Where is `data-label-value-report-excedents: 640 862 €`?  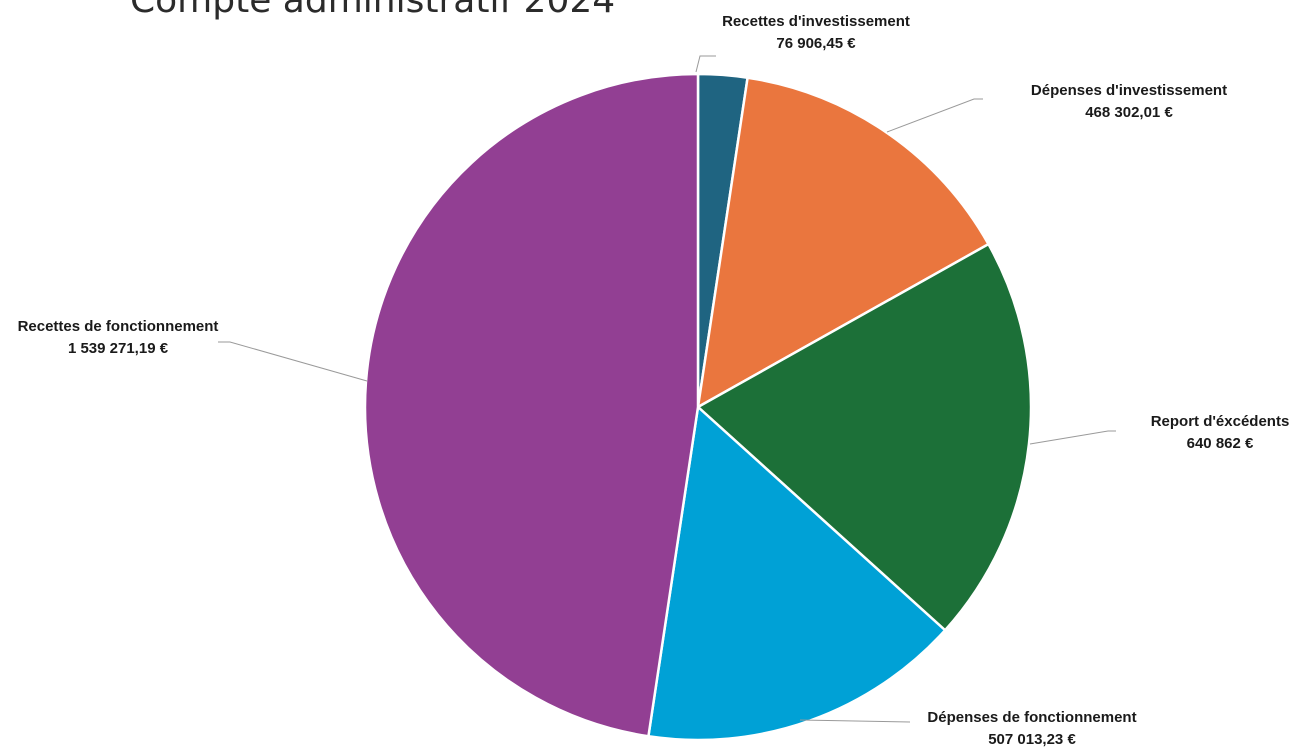
data-label-value-report-excedents: 640 862 € is located at coordinates (1220, 443).